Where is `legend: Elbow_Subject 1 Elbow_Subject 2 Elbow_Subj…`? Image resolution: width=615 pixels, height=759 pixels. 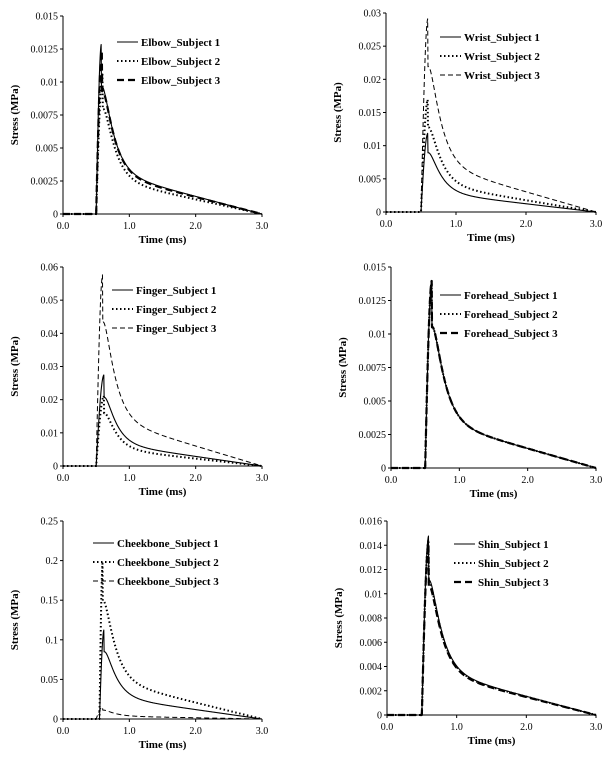 legend: Elbow_Subject 1 Elbow_Subject 2 Elbow_Subj… is located at coordinates (169, 62).